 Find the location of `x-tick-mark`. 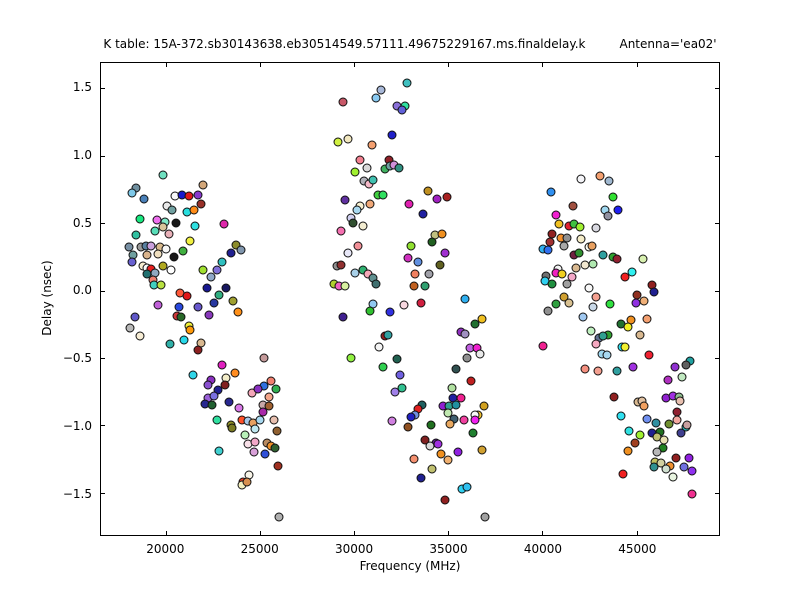

x-tick-mark is located at coordinates (637, 65).